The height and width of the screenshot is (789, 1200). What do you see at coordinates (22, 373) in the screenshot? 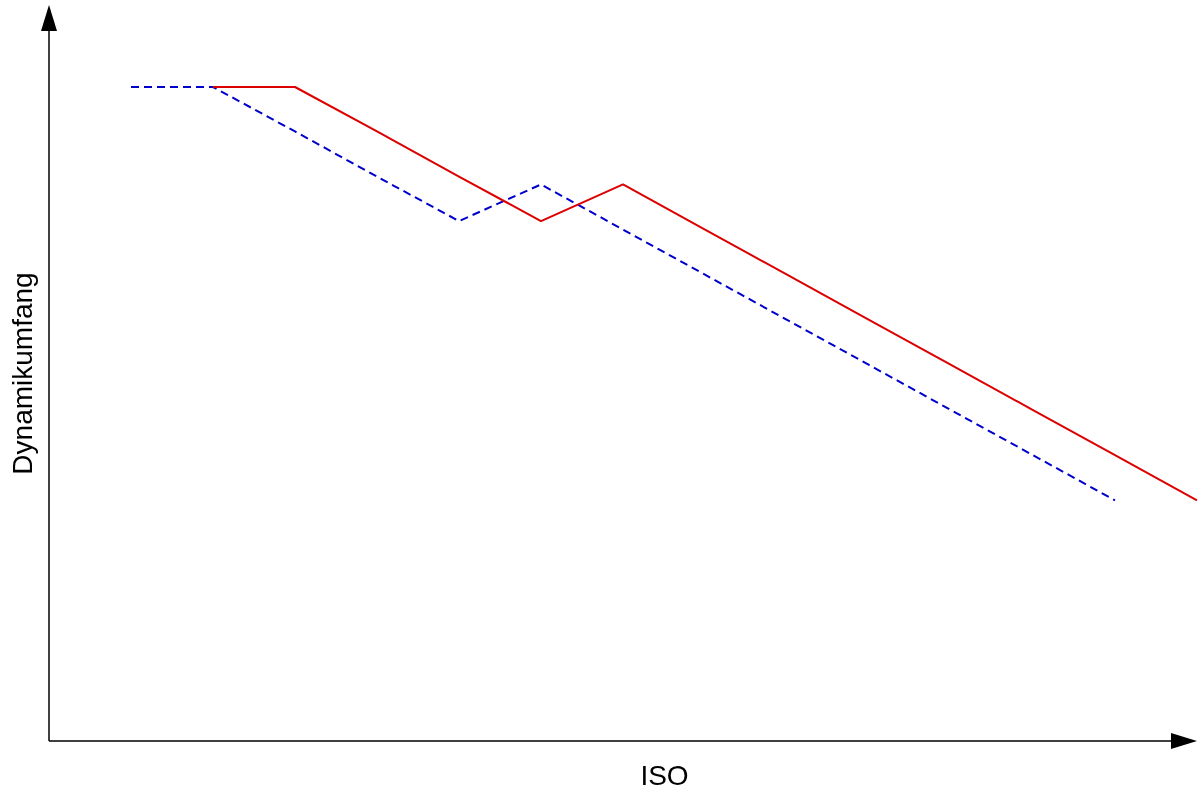
I see `y-axis-title: Dynamikumfang` at bounding box center [22, 373].